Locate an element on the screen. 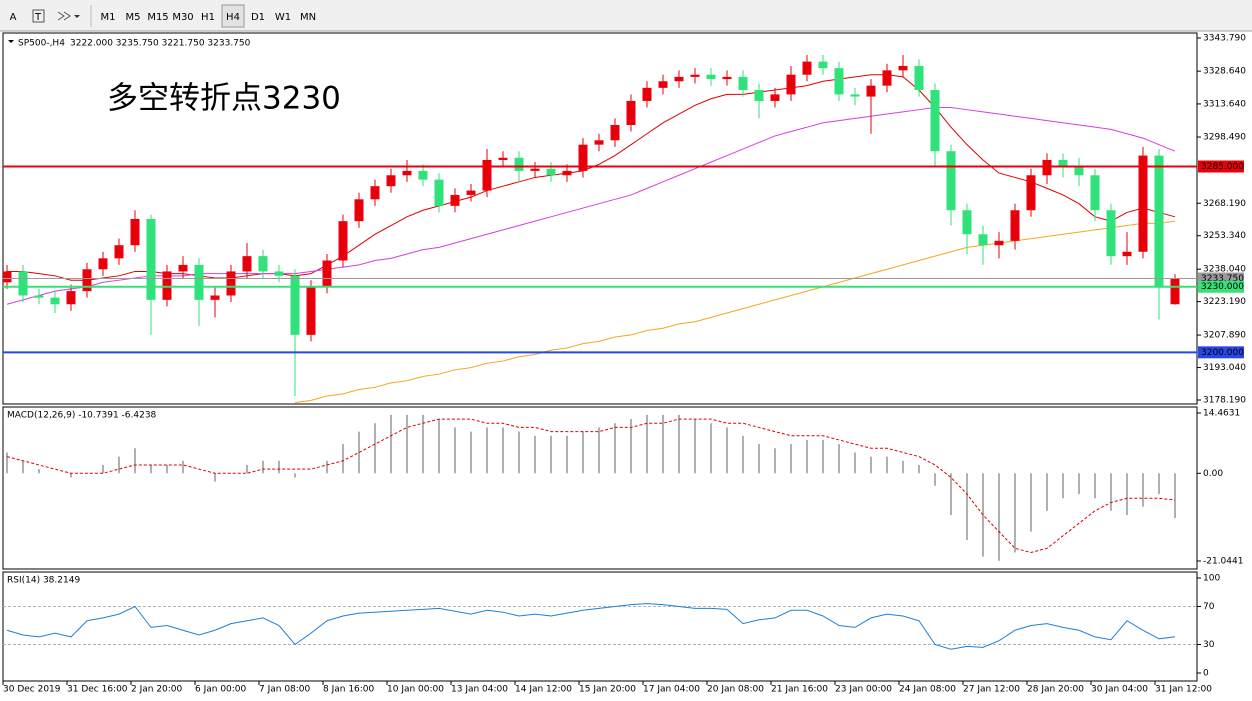 This screenshot has width=1252, height=701. toolbar-bg is located at coordinates (626, 15).